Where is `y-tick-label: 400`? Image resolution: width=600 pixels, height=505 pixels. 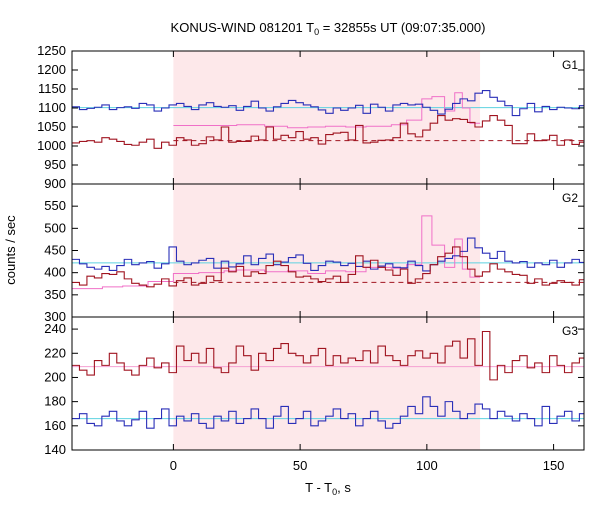
y-tick-label: 400 is located at coordinates (55, 272).